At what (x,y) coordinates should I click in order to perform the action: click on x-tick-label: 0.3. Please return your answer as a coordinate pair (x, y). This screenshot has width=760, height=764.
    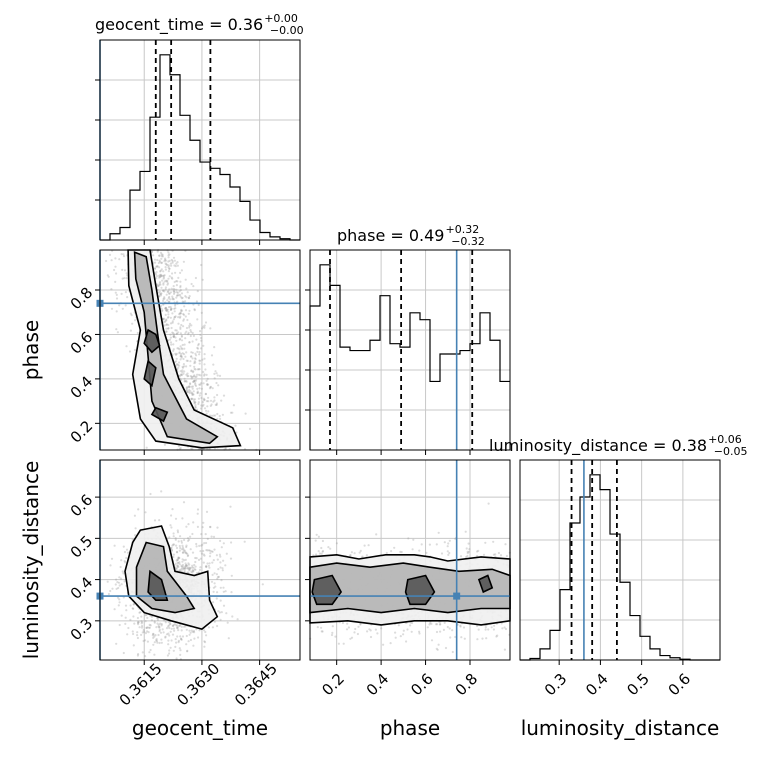
    Looking at the image, I should click on (556, 685).